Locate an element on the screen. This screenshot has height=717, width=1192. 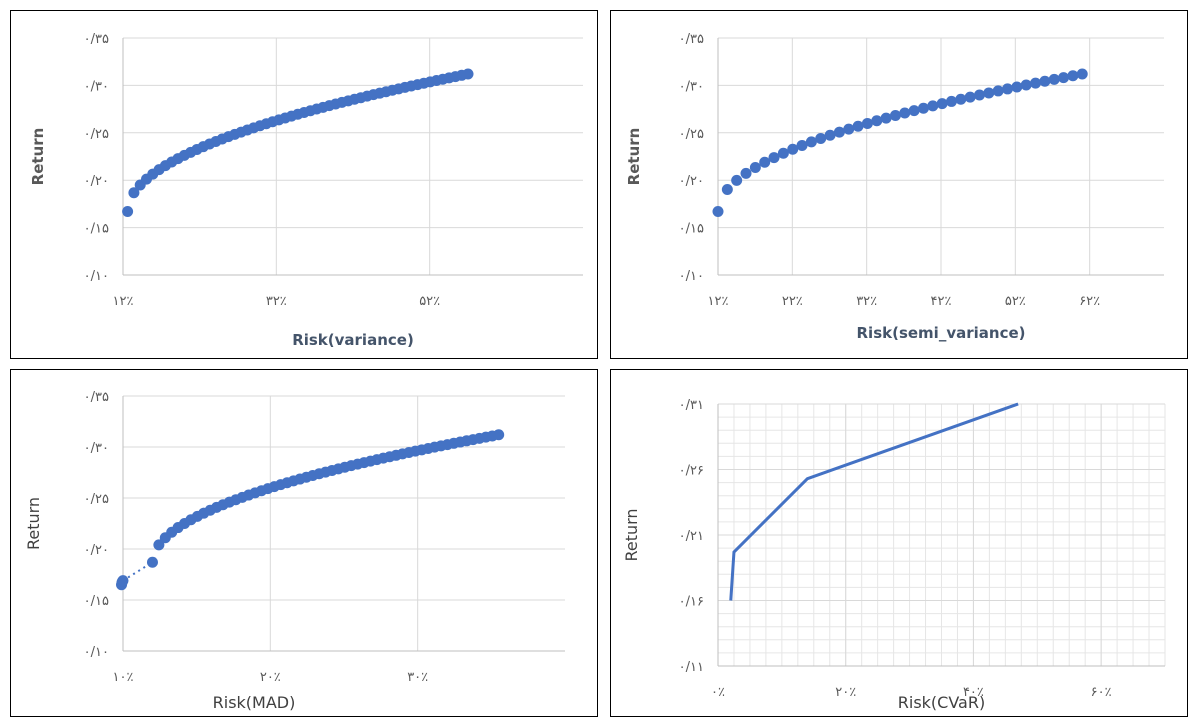
x-tick-label: ۱۰٪ is located at coordinates (123, 677).